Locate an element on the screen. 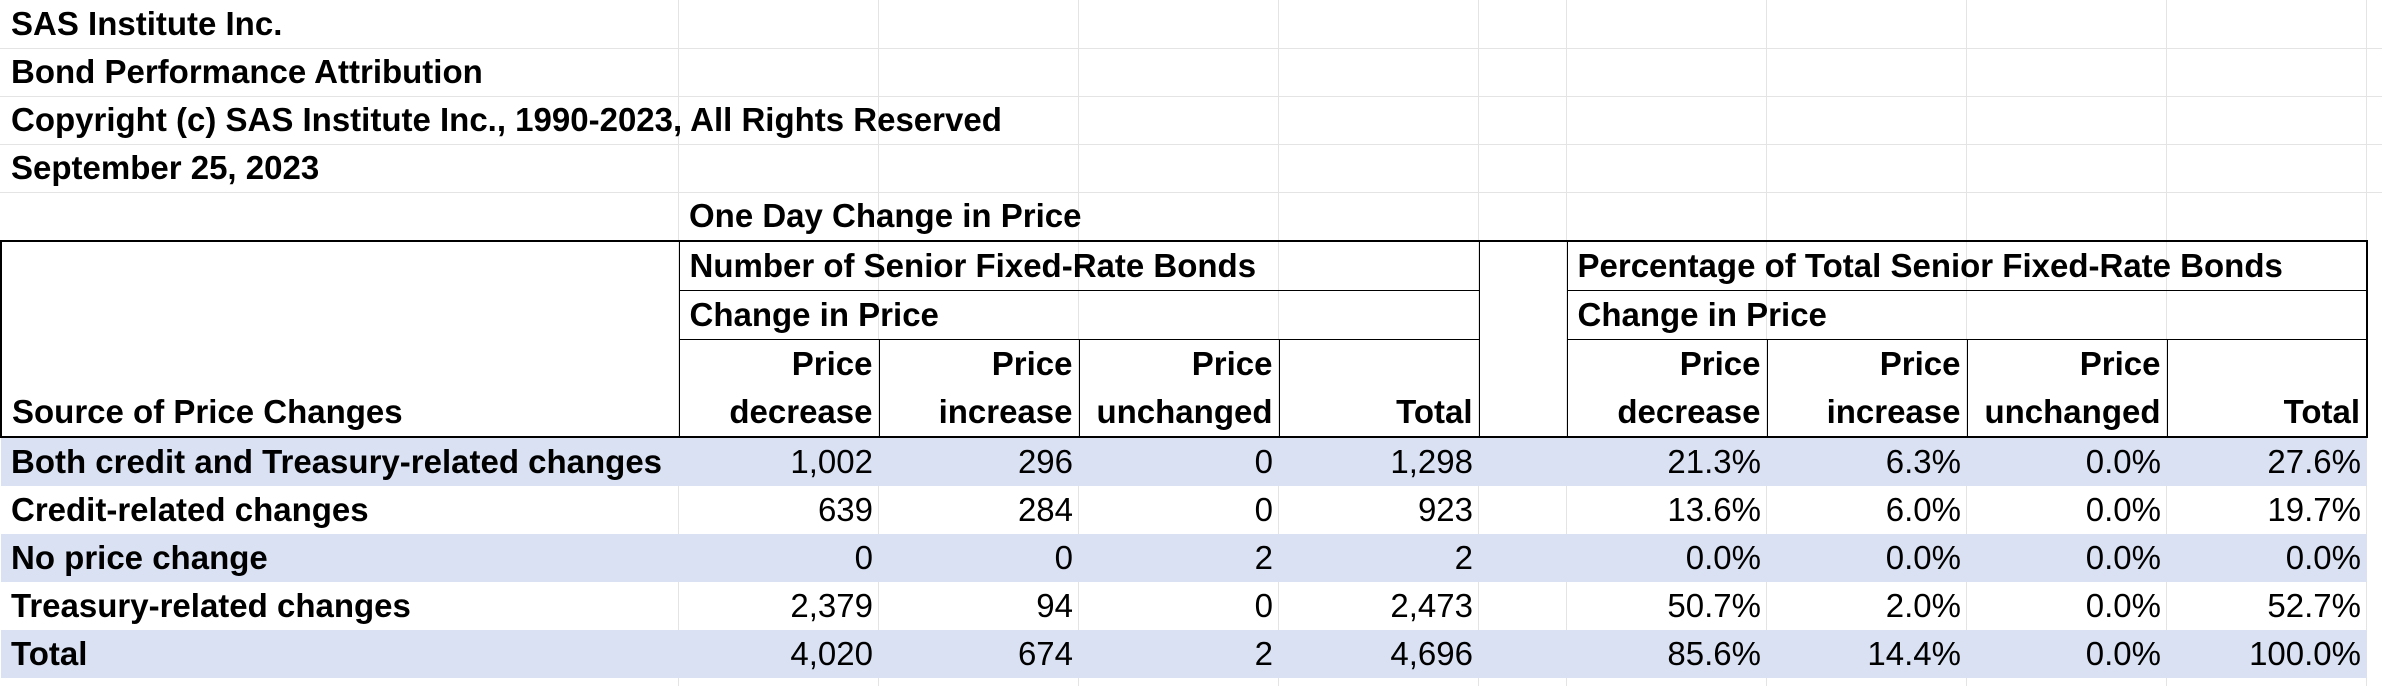  column-header-row-1: Price Price Price Price Price Price is located at coordinates (1184, 363).